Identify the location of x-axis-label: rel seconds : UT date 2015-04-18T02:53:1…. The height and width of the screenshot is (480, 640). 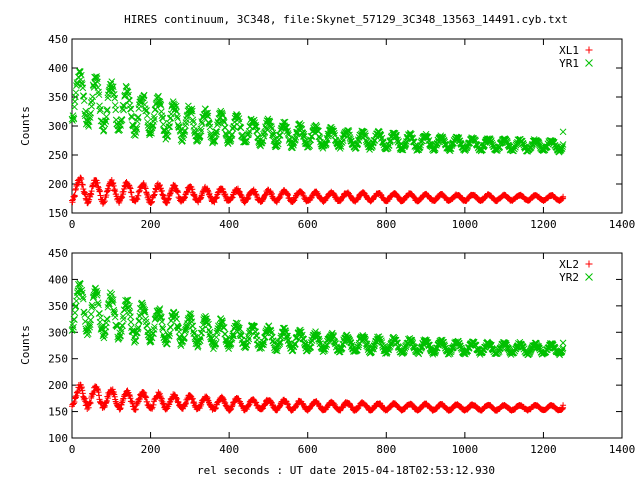
(346, 470).